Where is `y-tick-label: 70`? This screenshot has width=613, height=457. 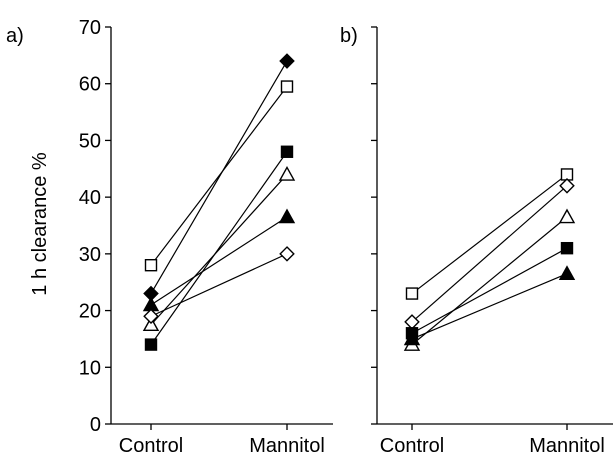
y-tick-label: 70 is located at coordinates (90, 28).